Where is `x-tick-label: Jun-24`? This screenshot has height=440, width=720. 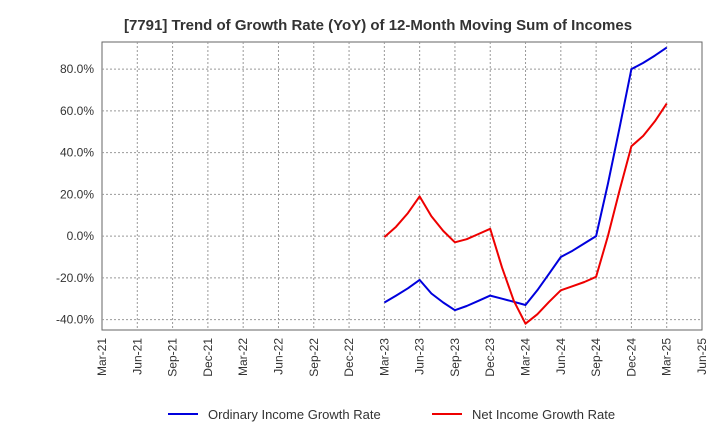 x-tick-label: Jun-24 is located at coordinates (561, 356).